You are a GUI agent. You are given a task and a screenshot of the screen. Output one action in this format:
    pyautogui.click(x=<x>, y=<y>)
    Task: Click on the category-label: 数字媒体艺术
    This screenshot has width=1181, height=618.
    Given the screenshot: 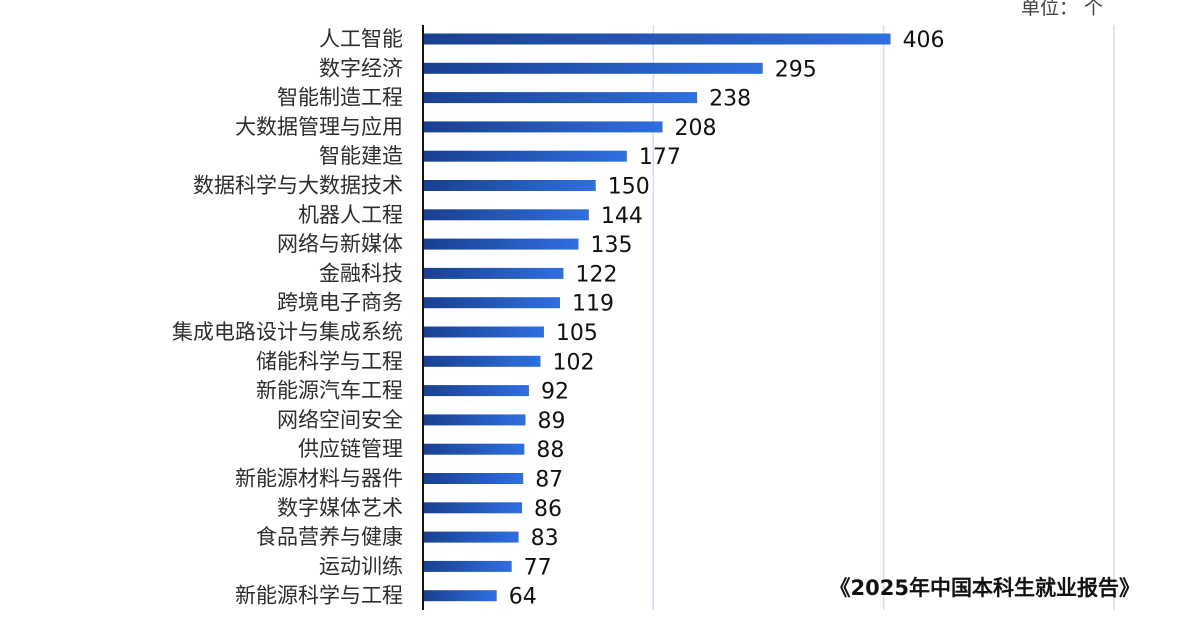 What is the action you would take?
    pyautogui.click(x=340, y=508)
    